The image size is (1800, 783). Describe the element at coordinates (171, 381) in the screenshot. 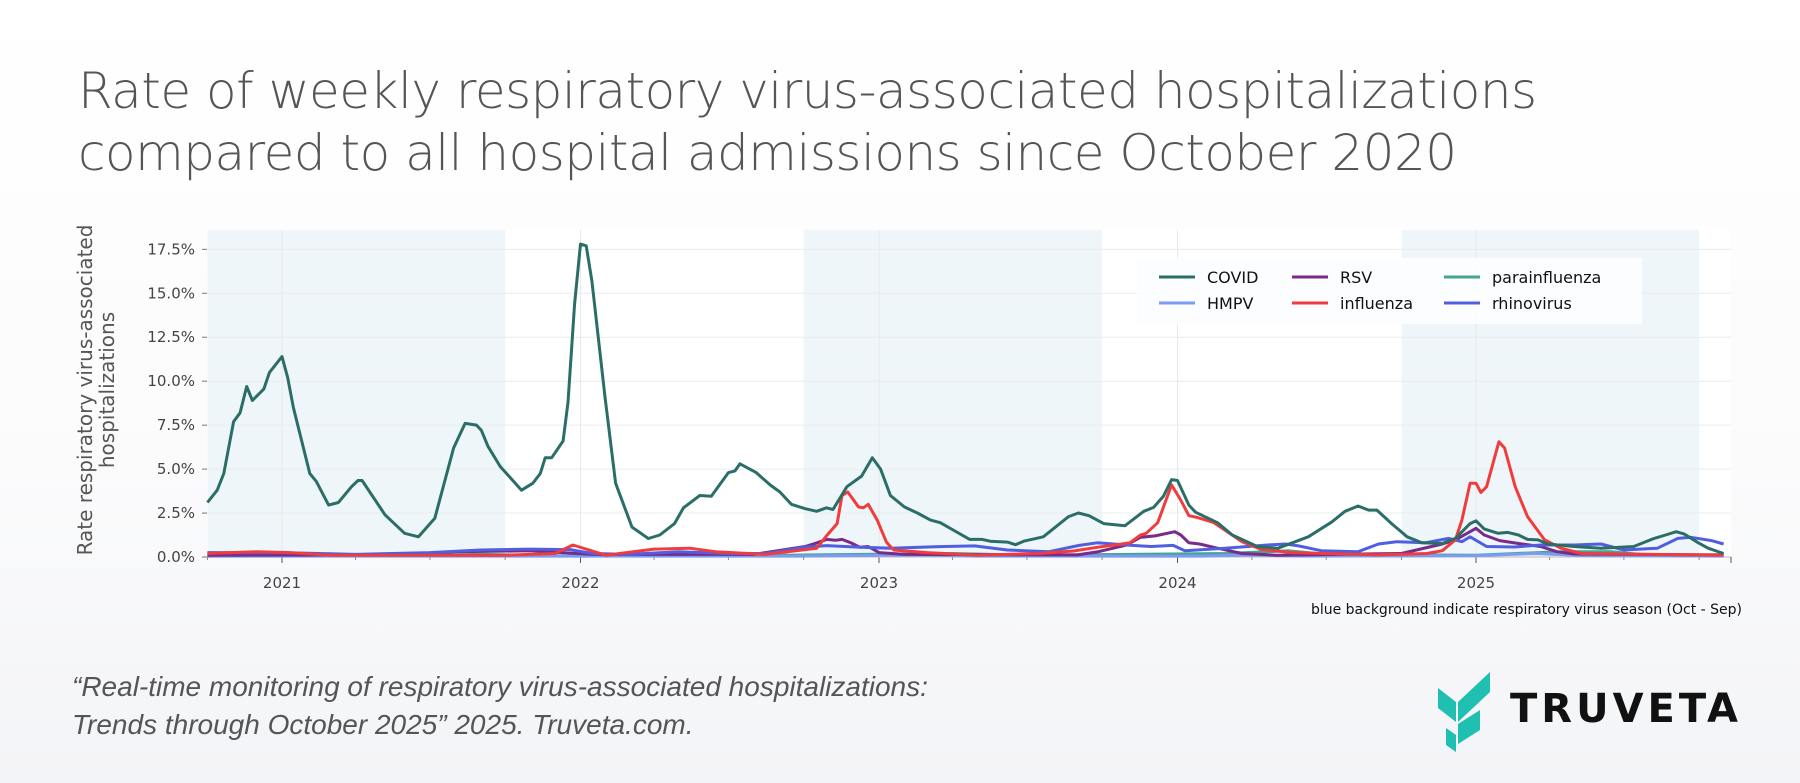

I see `y-tick-label: 10.0%` at that location.